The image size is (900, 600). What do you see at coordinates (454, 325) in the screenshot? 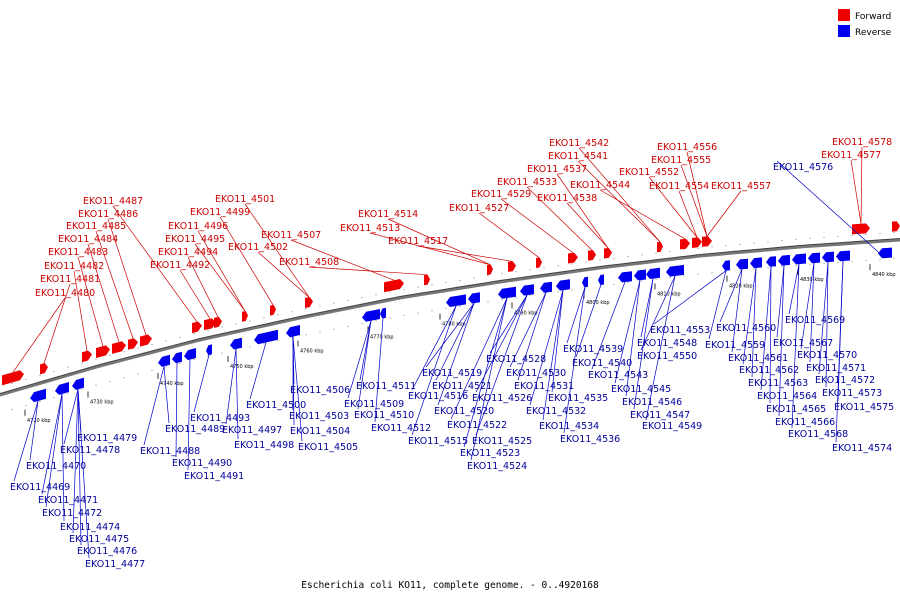
I see `tick-label: 4780 kbp` at bounding box center [454, 325].